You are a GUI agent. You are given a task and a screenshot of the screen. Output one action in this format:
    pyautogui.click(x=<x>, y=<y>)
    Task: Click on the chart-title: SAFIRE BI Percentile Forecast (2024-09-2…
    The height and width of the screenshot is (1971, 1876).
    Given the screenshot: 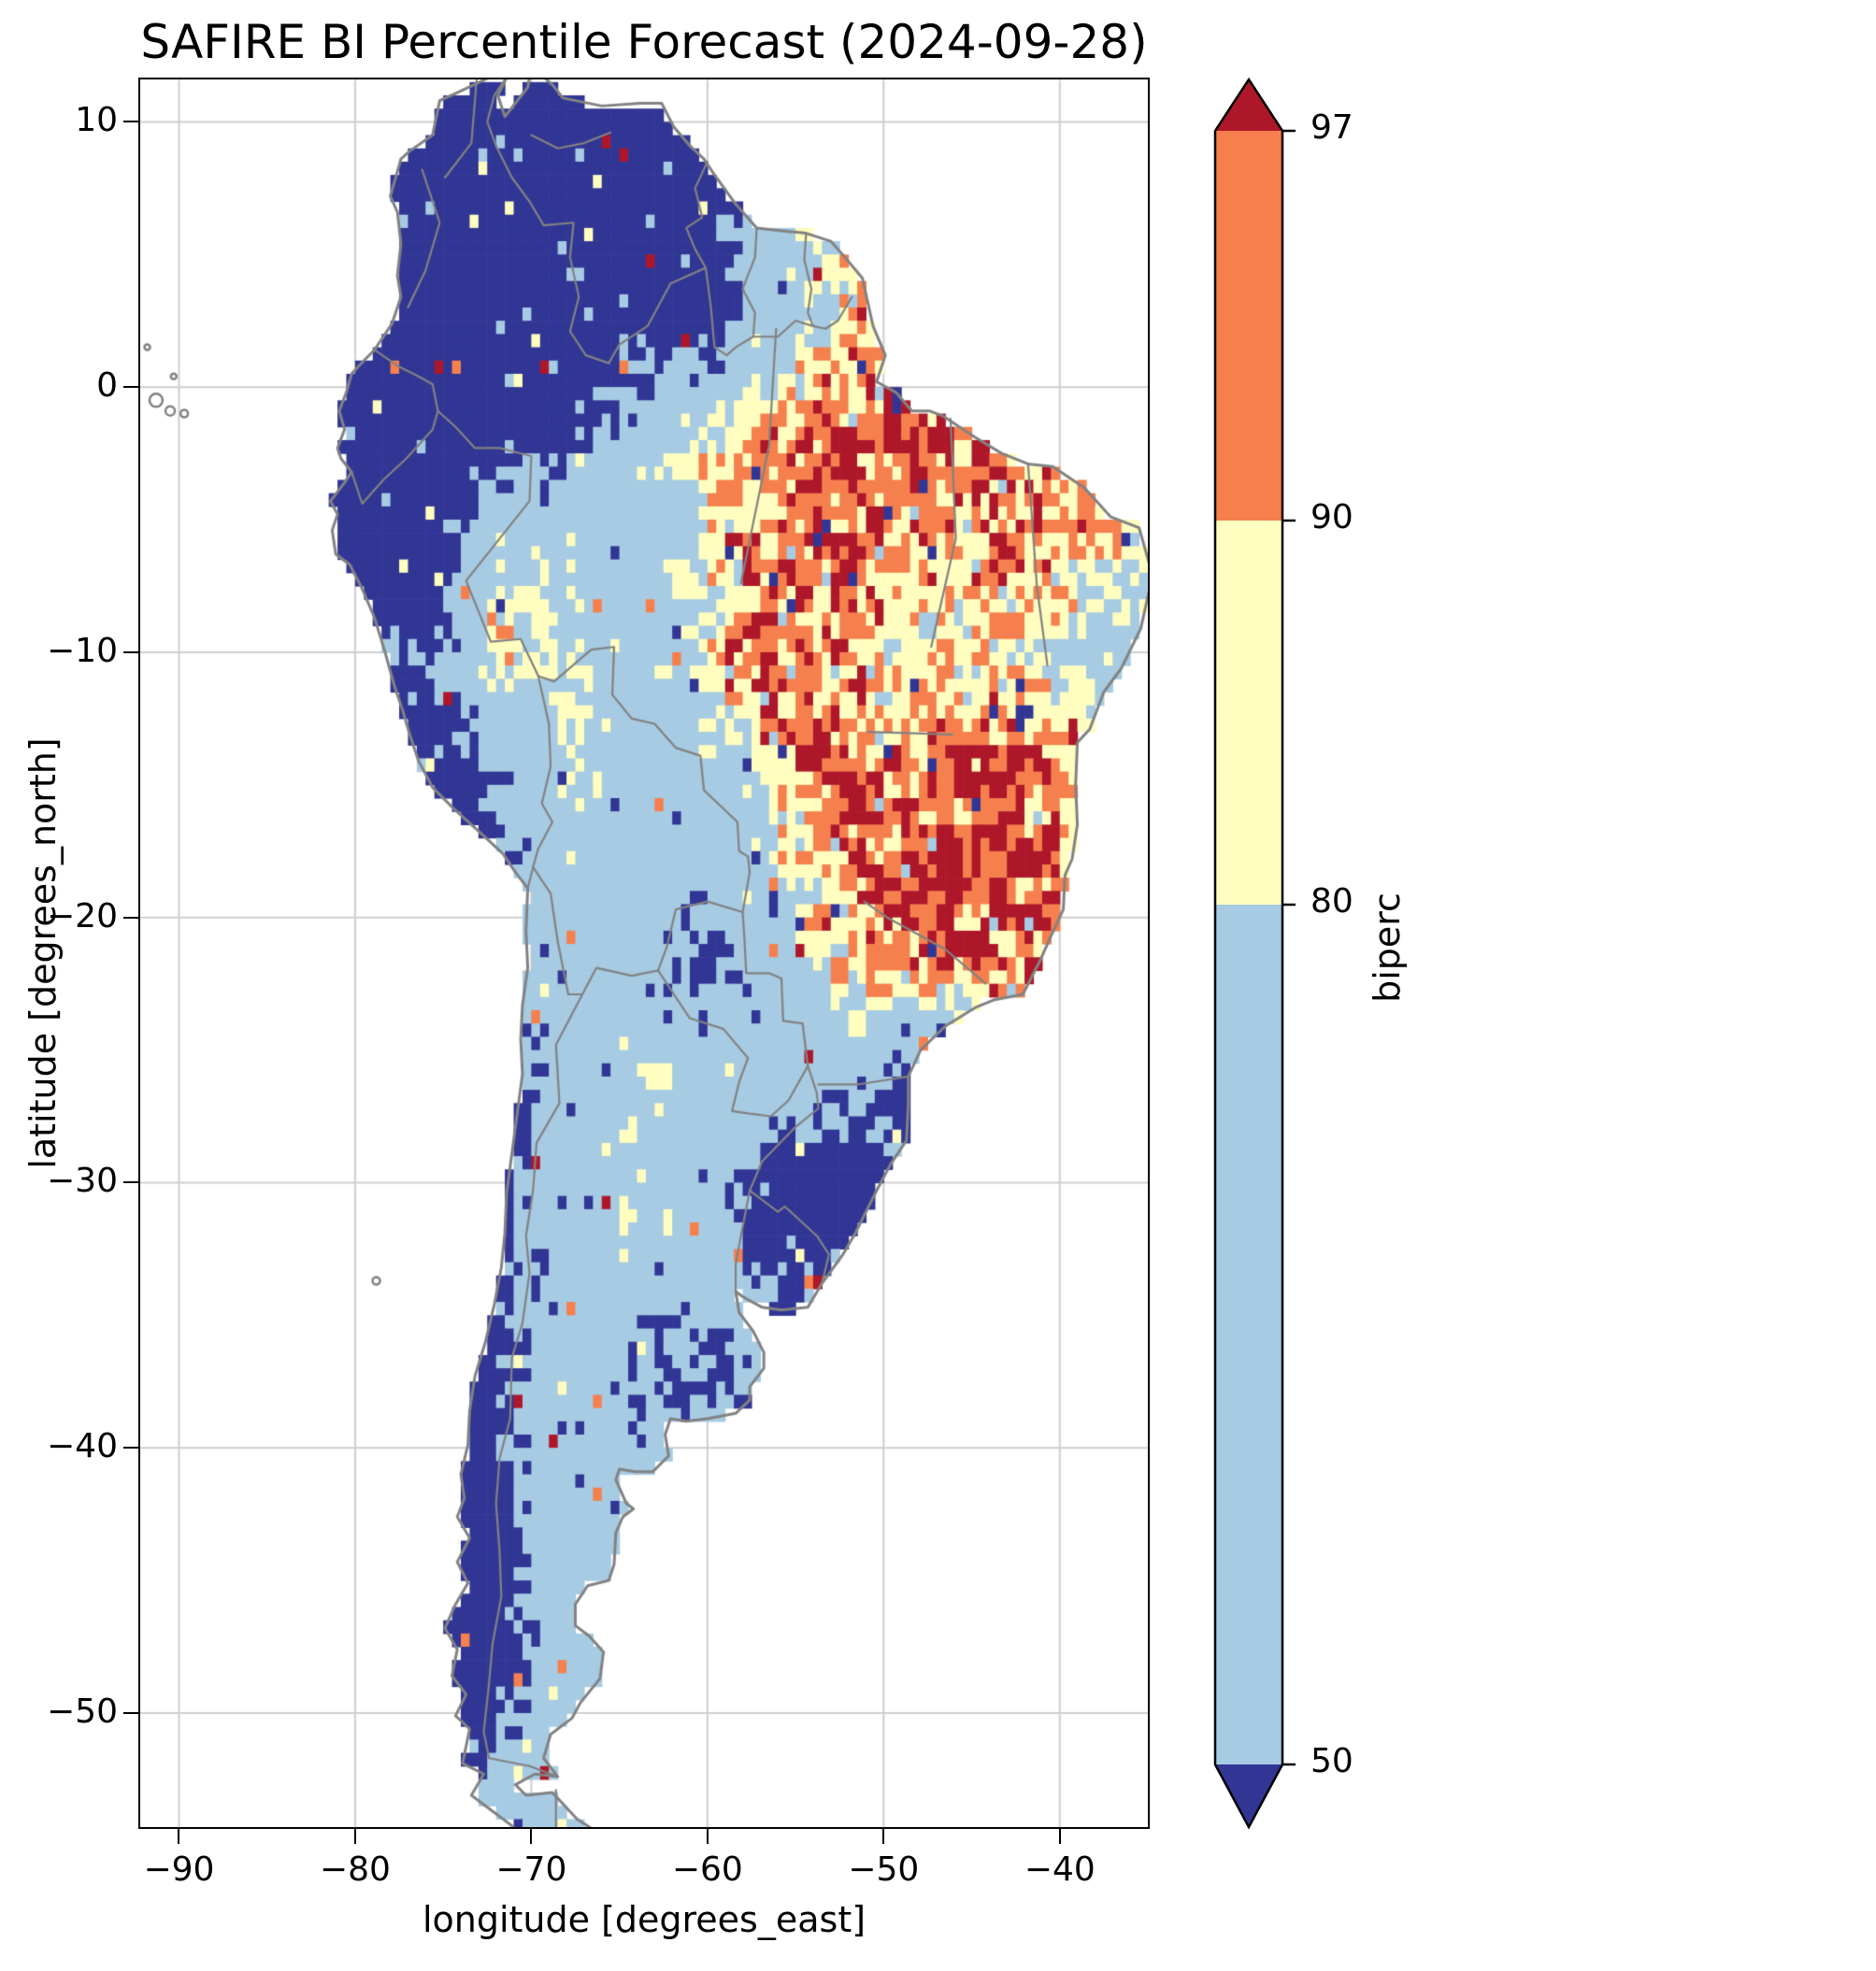 What is the action you would take?
    pyautogui.click(x=644, y=42)
    